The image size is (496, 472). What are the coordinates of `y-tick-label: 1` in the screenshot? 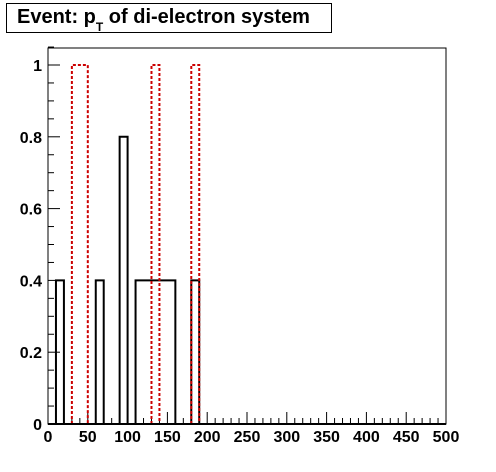 It's located at (37, 66).